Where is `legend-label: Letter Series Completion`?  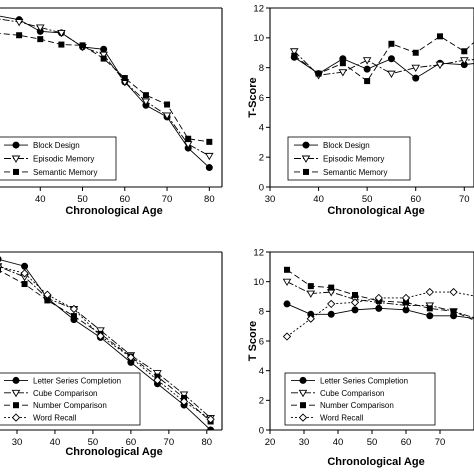 legend-label: Letter Series Completion is located at coordinates (77, 380).